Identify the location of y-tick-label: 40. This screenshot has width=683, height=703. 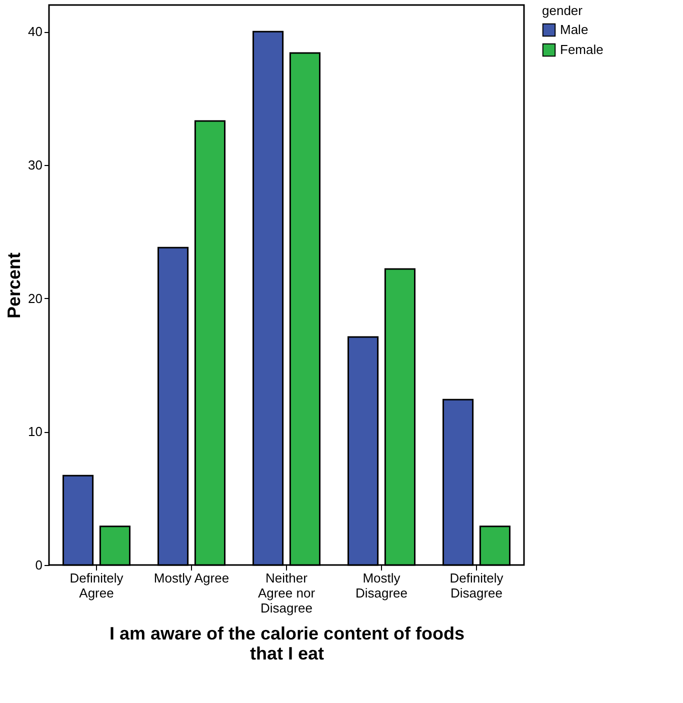
(35, 32).